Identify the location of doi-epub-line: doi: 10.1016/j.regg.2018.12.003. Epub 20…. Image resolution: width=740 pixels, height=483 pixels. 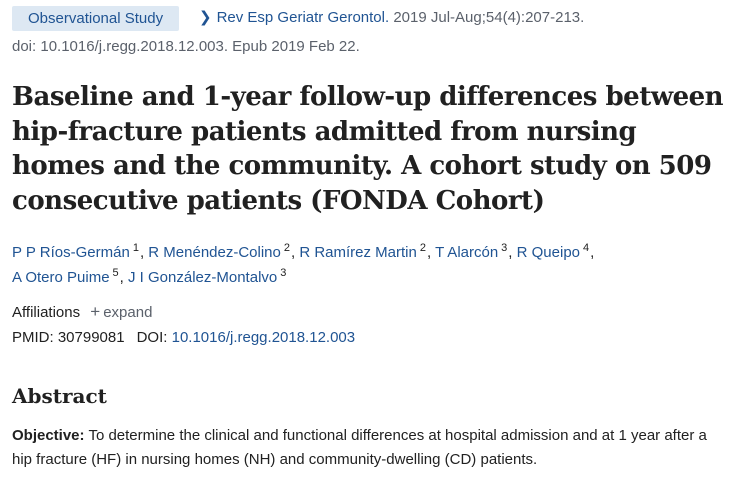
(186, 46).